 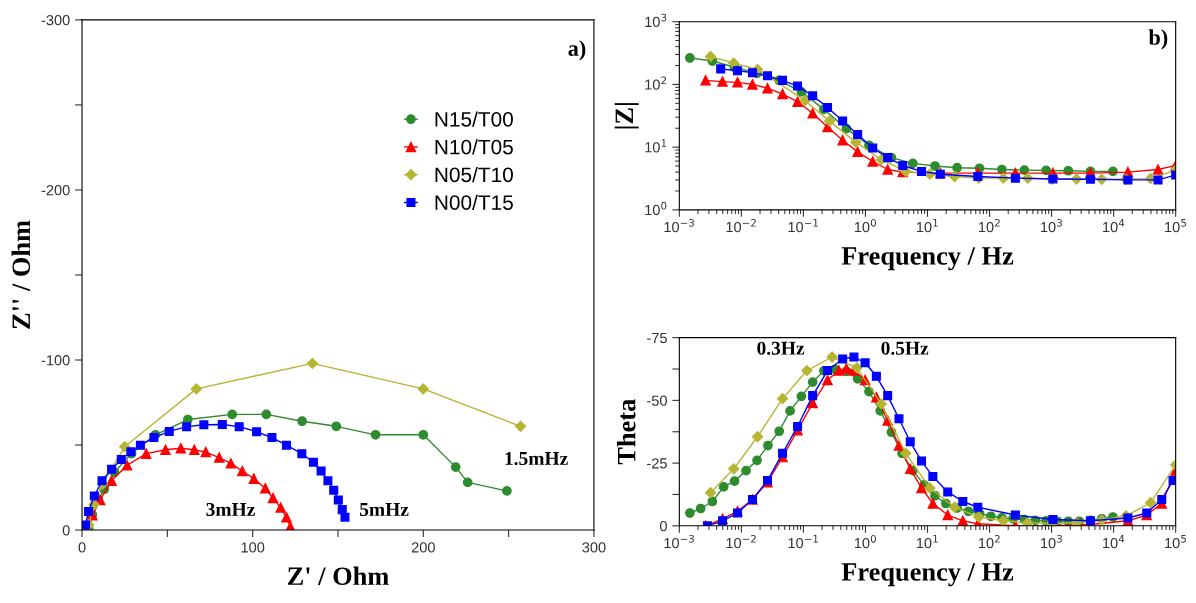 What do you see at coordinates (536, 458) in the screenshot?
I see `annotation: 1.5mHz` at bounding box center [536, 458].